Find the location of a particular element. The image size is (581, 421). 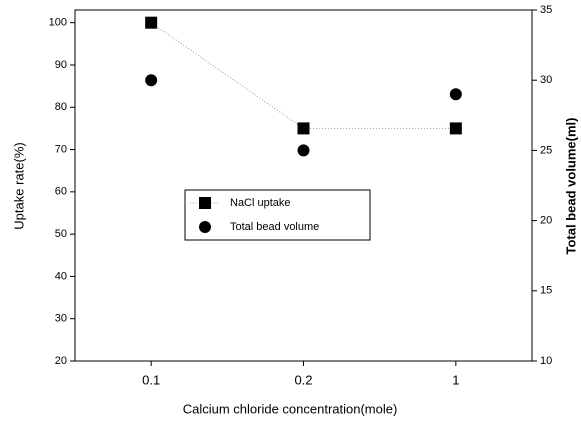

x-axis-label: Calcium chloride concentration(mole) is located at coordinates (290, 408).